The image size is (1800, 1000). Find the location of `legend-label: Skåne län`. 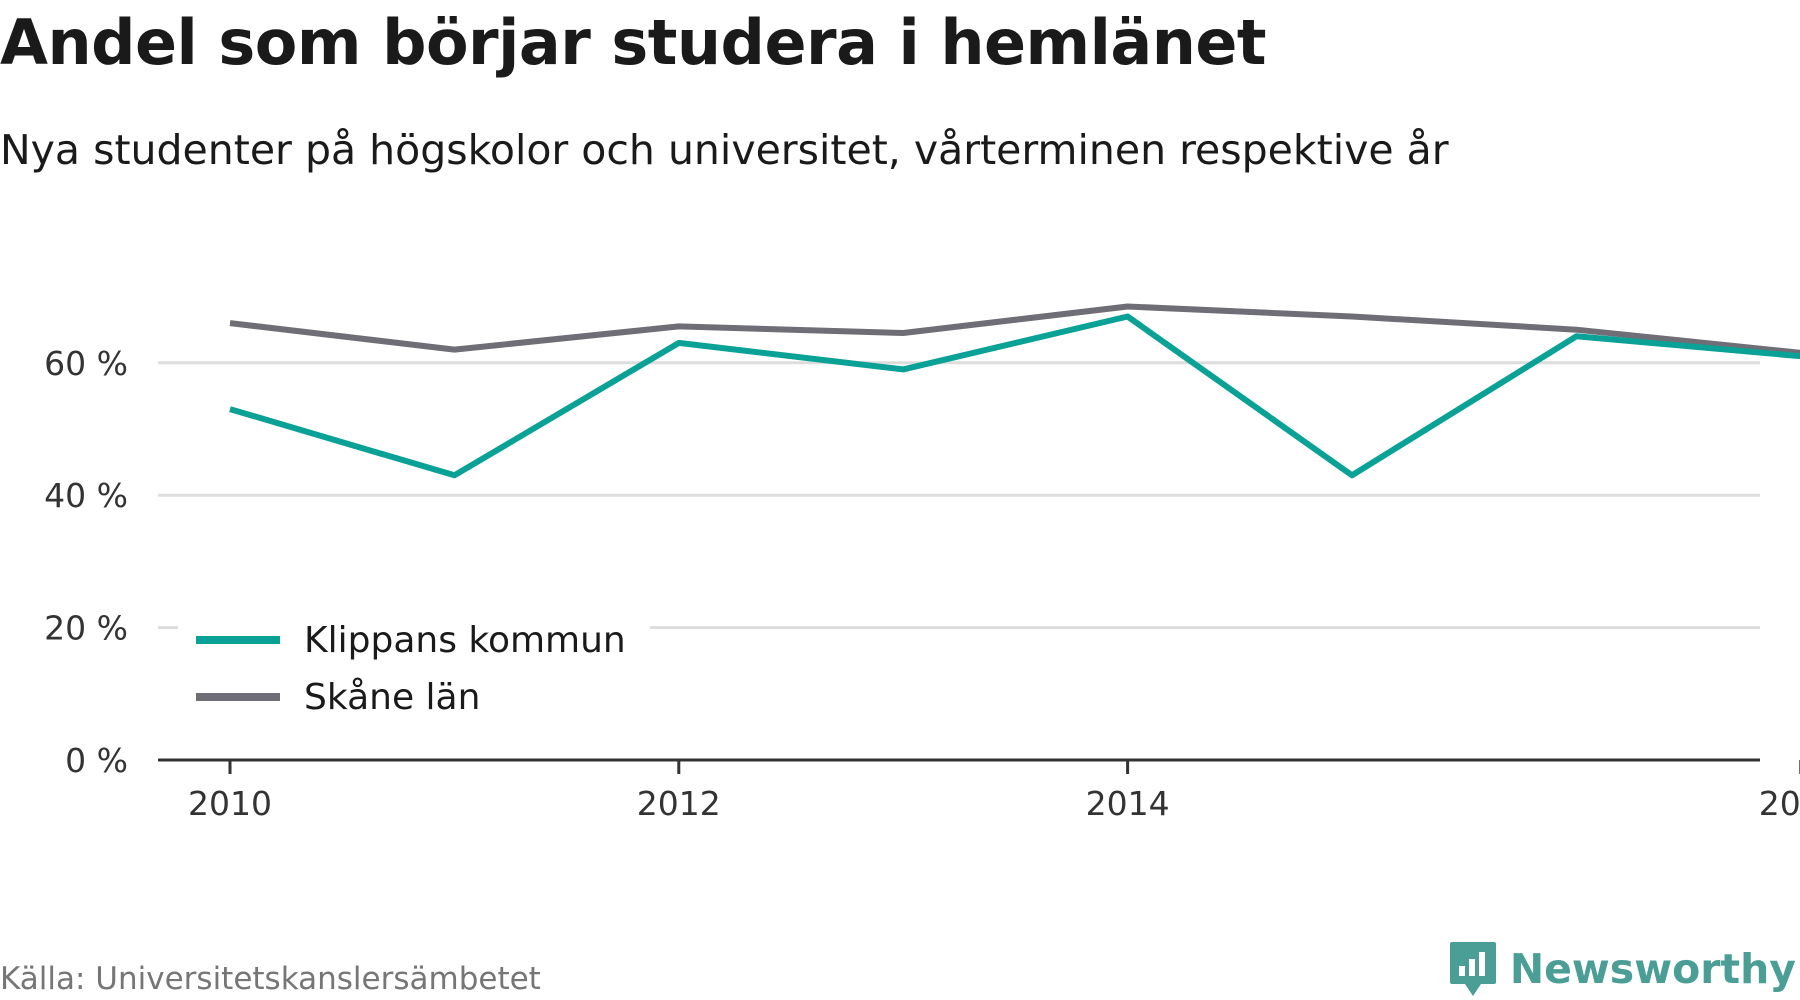

legend-label: Skåne län is located at coordinates (392, 697).